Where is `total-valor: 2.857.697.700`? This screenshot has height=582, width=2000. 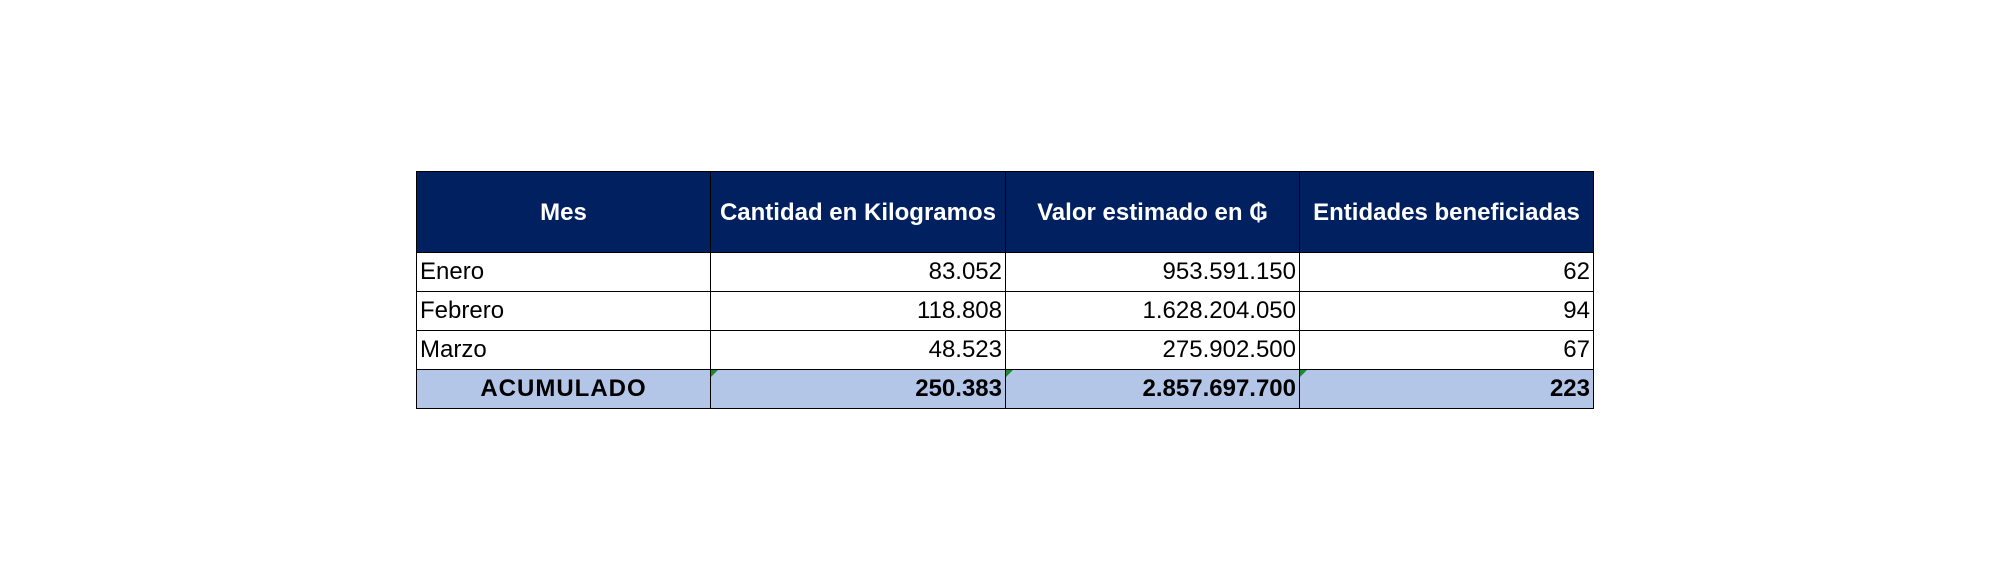
total-valor: 2.857.697.700 is located at coordinates (1152, 389).